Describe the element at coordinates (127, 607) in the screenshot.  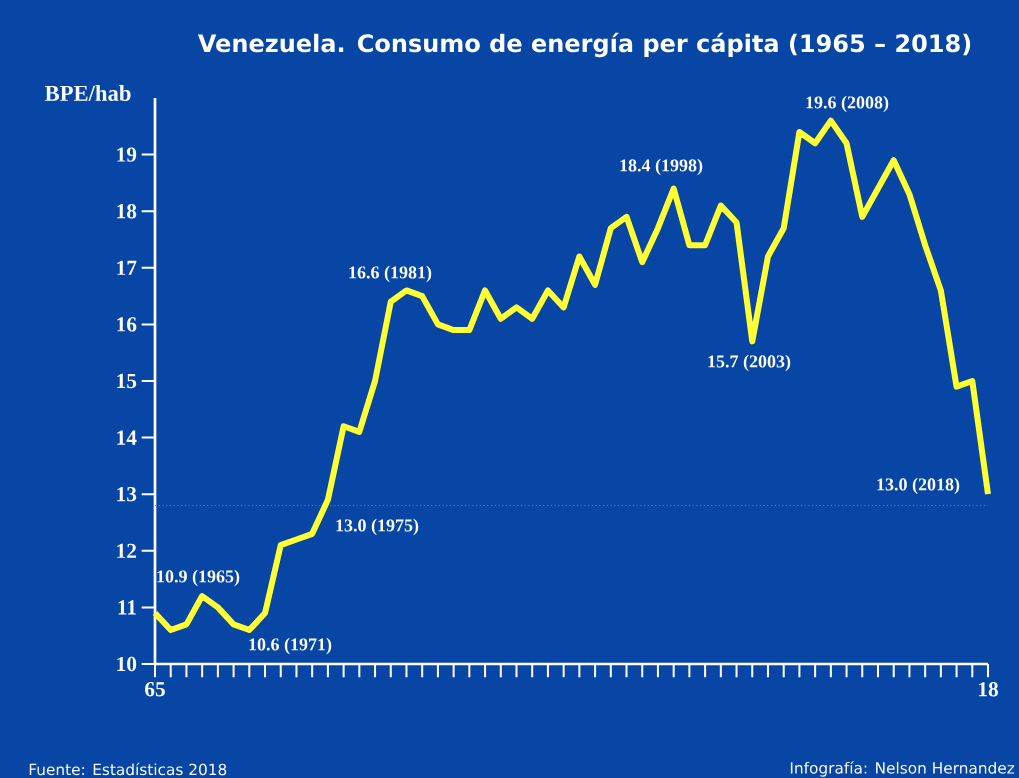
I see `y-tick-label: 11` at that location.